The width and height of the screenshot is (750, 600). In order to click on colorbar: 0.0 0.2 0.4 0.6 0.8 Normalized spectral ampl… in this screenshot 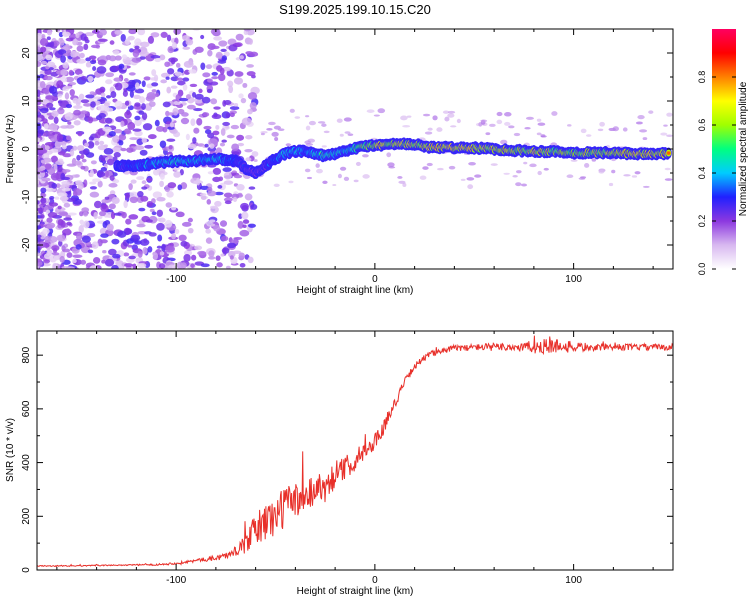, I will do `click(723, 152)`.